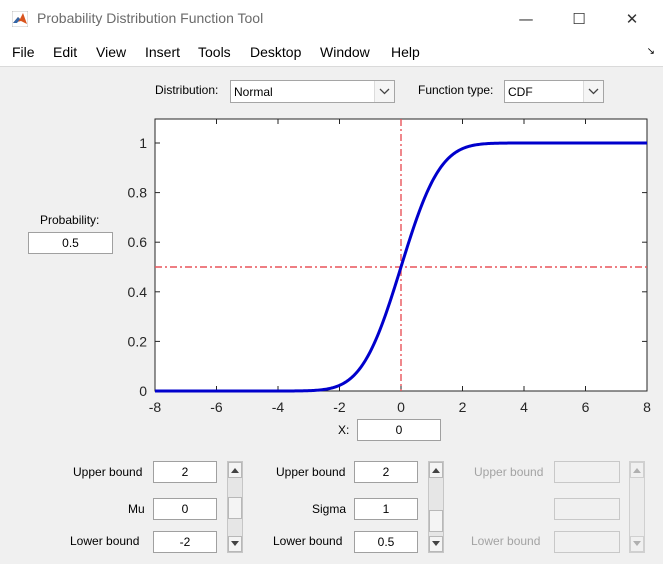 Image resolution: width=663 pixels, height=564 pixels. I want to click on y-tick-label: 0, so click(143, 391).